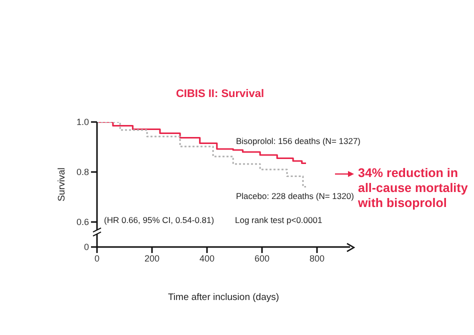 The width and height of the screenshot is (474, 335). I want to click on y-tick-label: 0.8, so click(82, 172).